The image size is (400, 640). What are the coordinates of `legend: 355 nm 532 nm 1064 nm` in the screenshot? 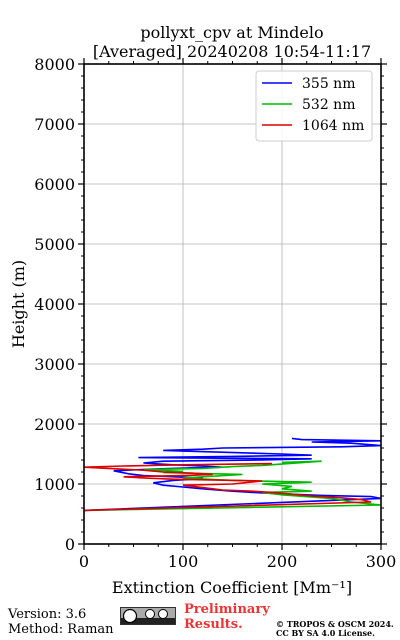 It's located at (314, 106).